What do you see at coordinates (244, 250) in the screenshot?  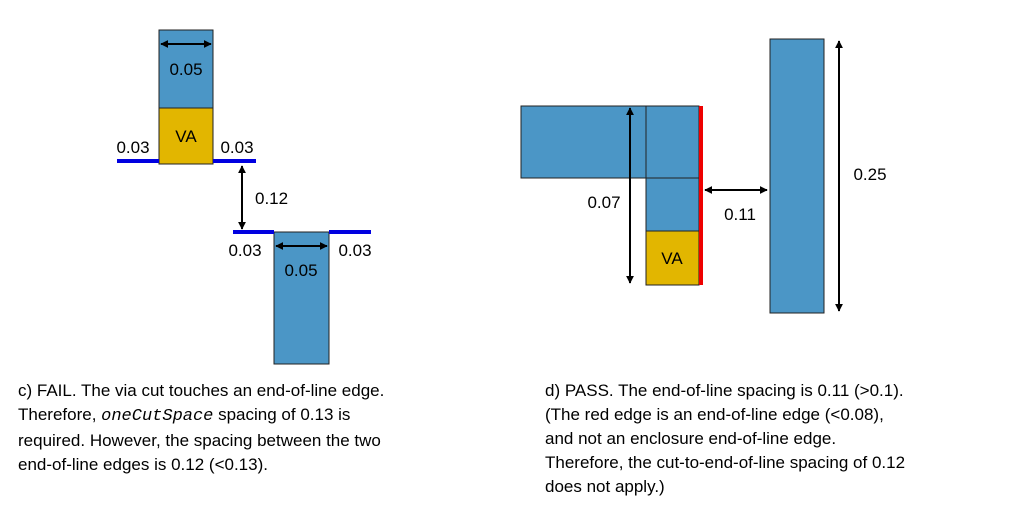 I see `c-bottom-left-ext-label: 0.03` at bounding box center [244, 250].